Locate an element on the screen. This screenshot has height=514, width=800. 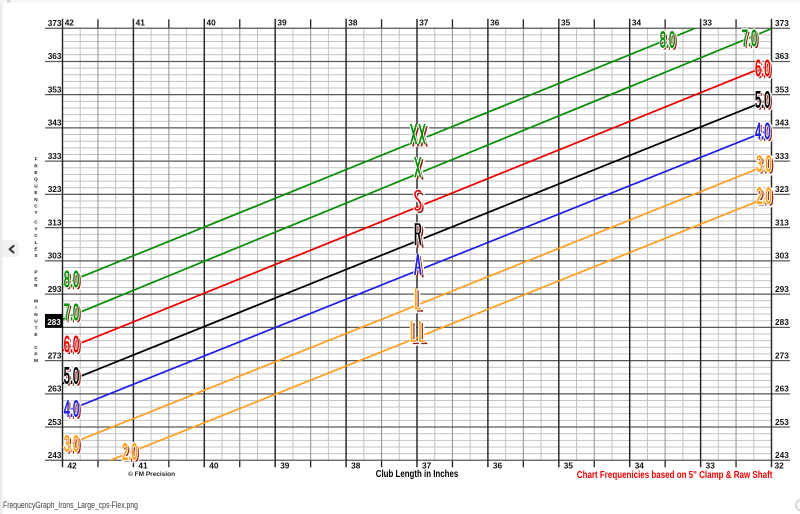
svg-text: 35 is located at coordinates (565, 23).